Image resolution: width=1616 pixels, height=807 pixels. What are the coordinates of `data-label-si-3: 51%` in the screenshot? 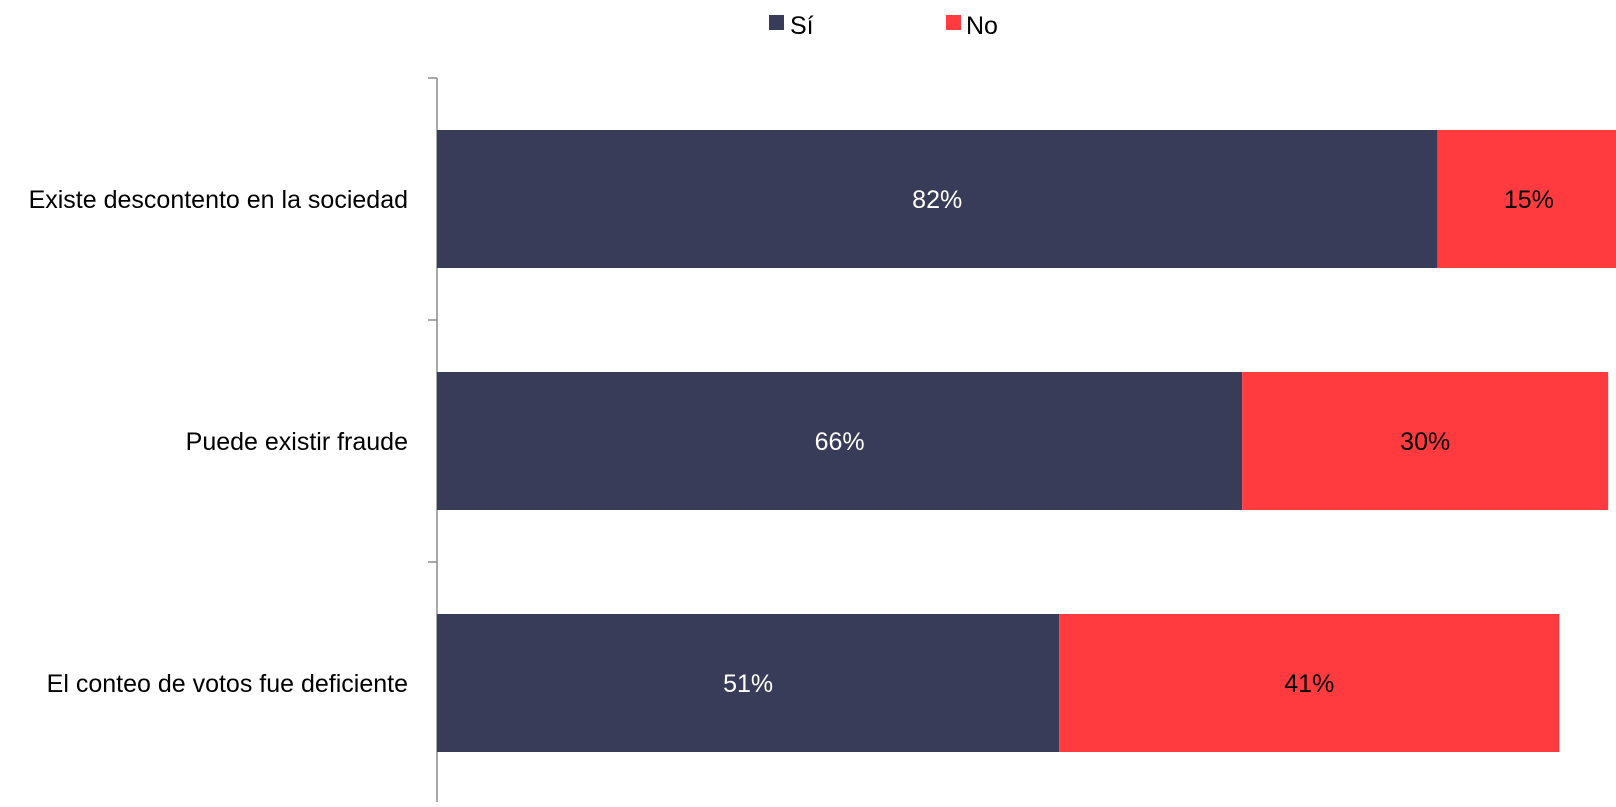 It's located at (748, 684).